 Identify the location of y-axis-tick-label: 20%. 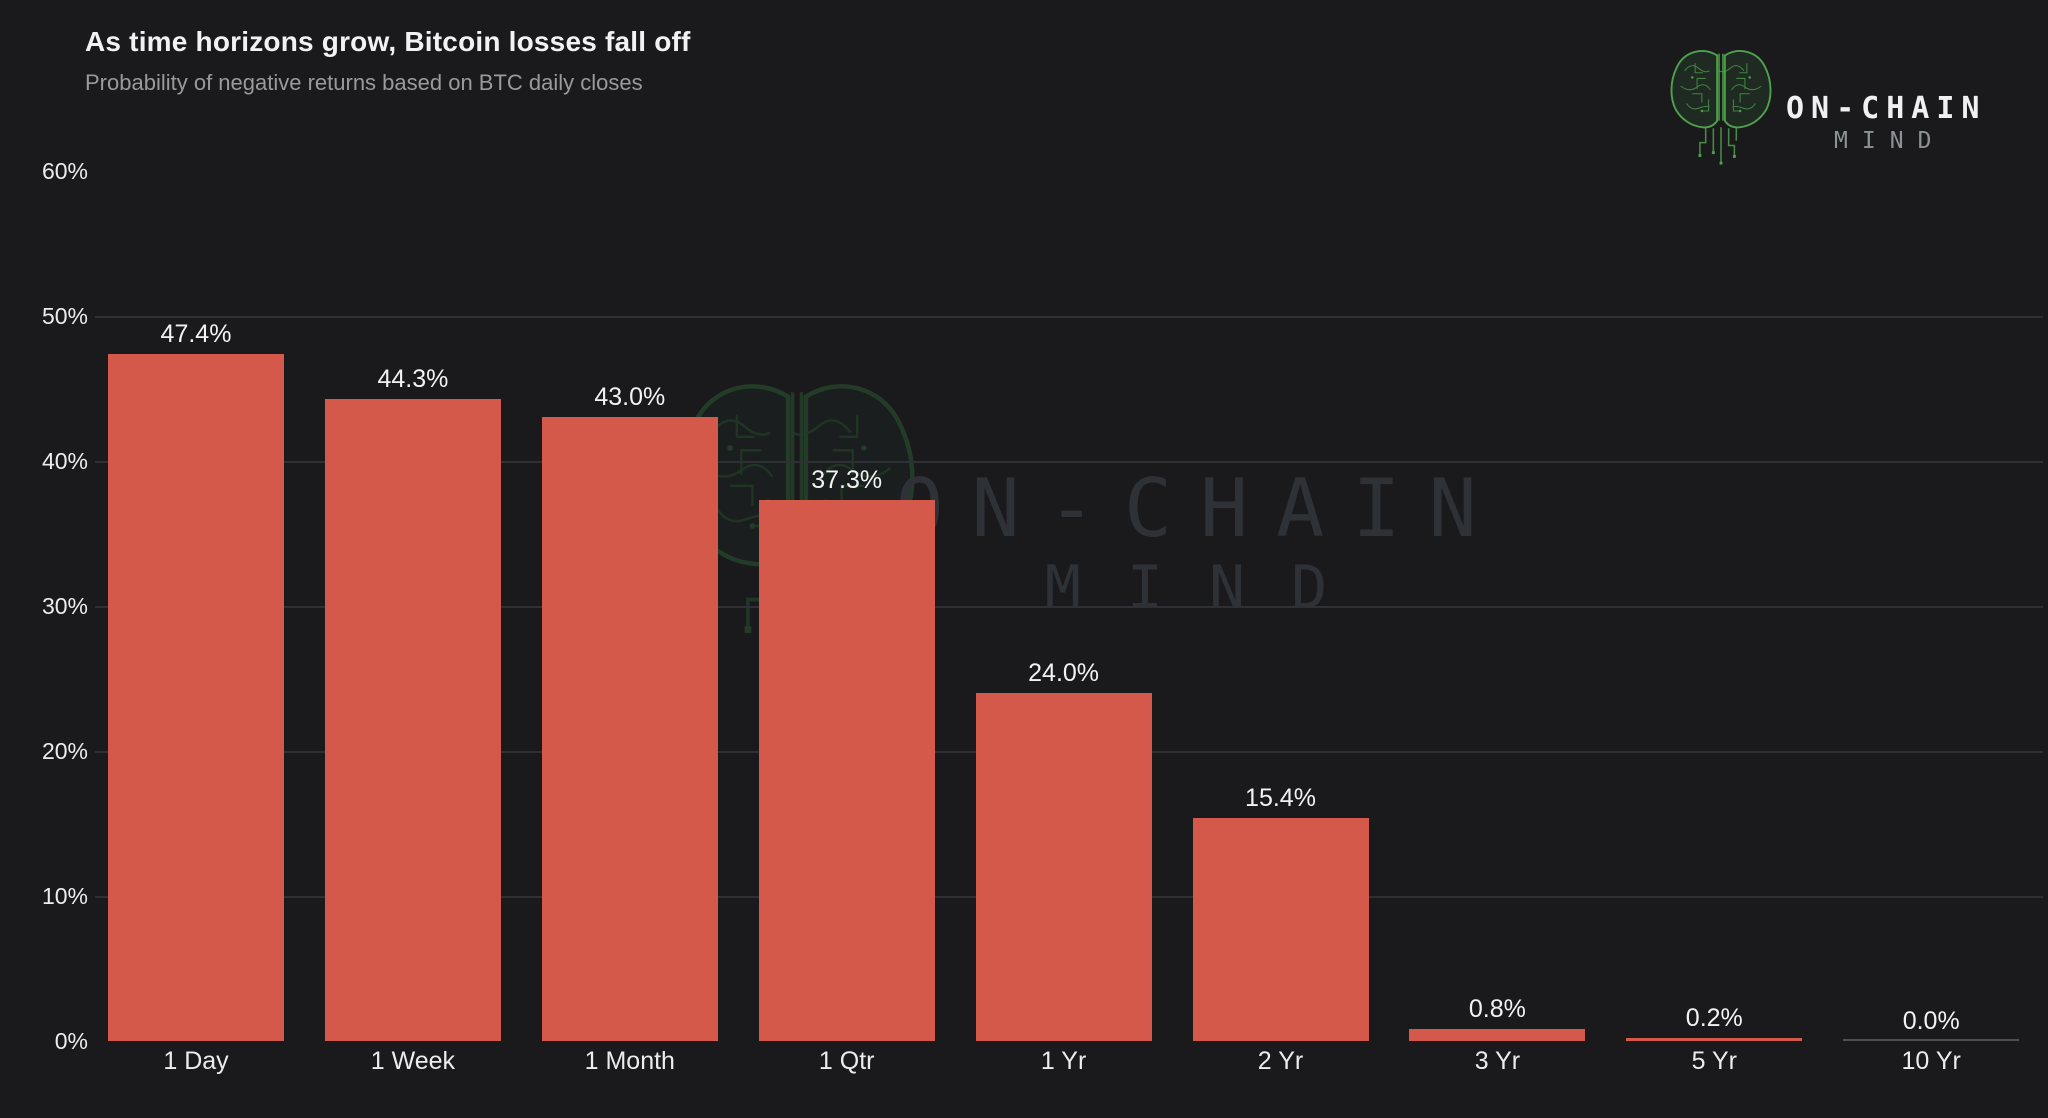
(64, 751).